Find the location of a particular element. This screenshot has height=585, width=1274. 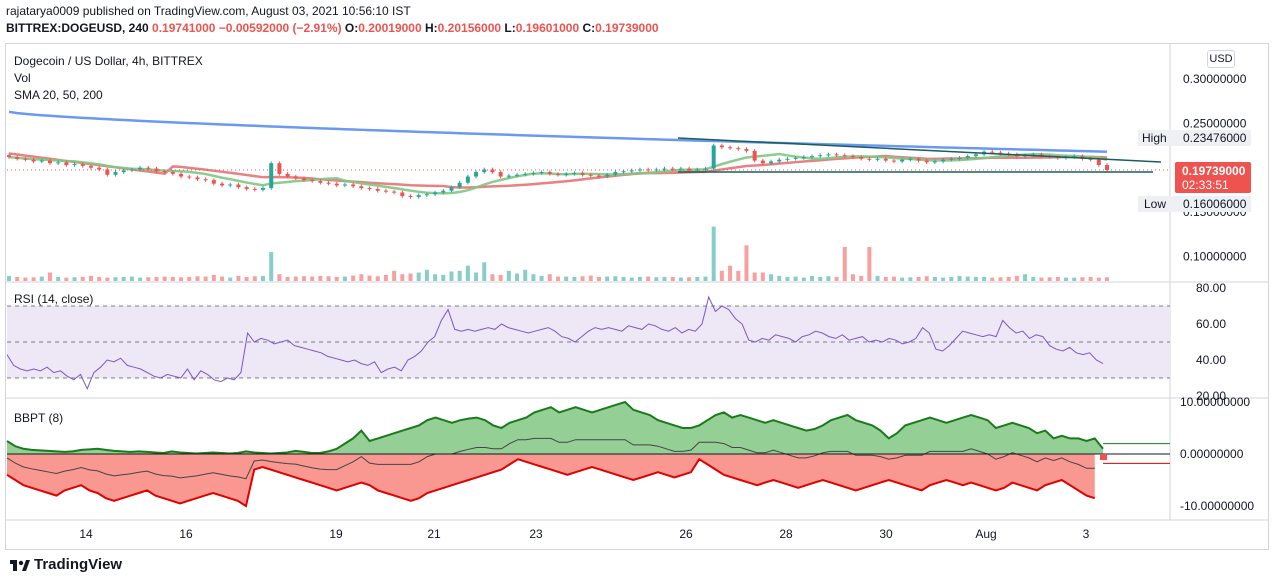

bbpt-bull-area is located at coordinates (555, 428).